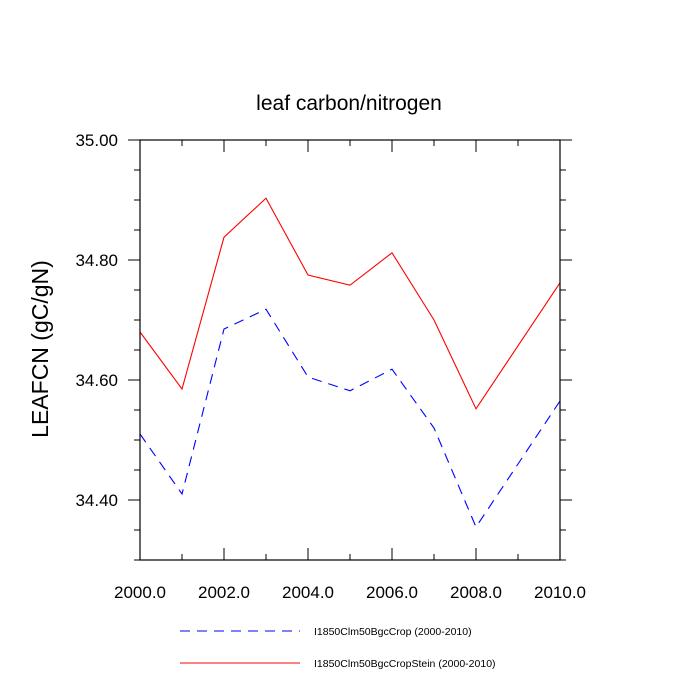 The width and height of the screenshot is (700, 700). Describe the element at coordinates (308, 592) in the screenshot. I see `x-tick-label: 2004.0` at that location.